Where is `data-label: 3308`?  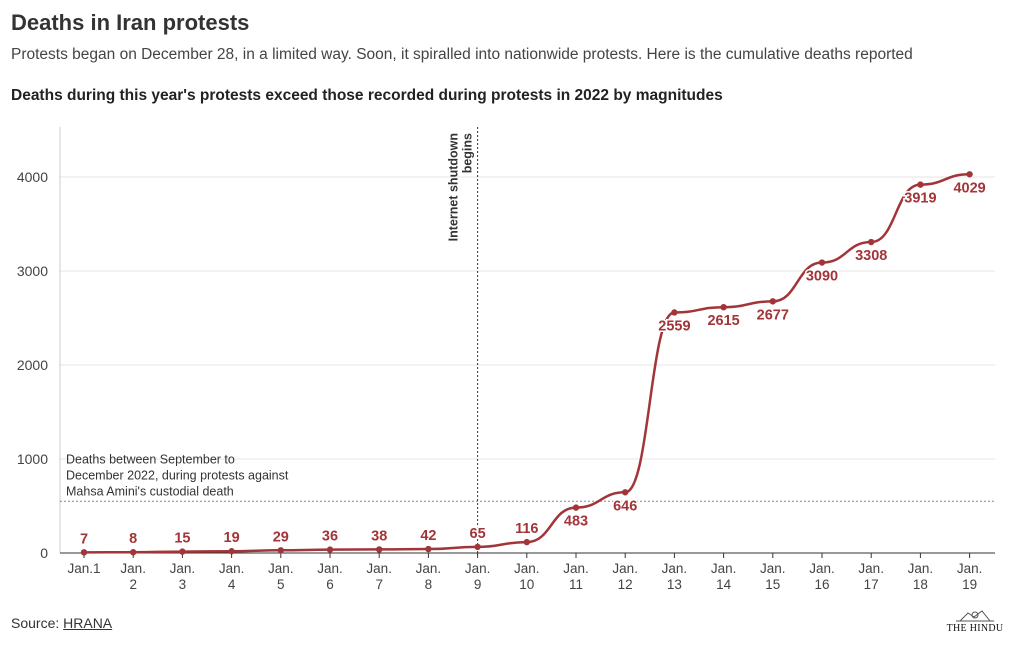
data-label: 3308 is located at coordinates (871, 256).